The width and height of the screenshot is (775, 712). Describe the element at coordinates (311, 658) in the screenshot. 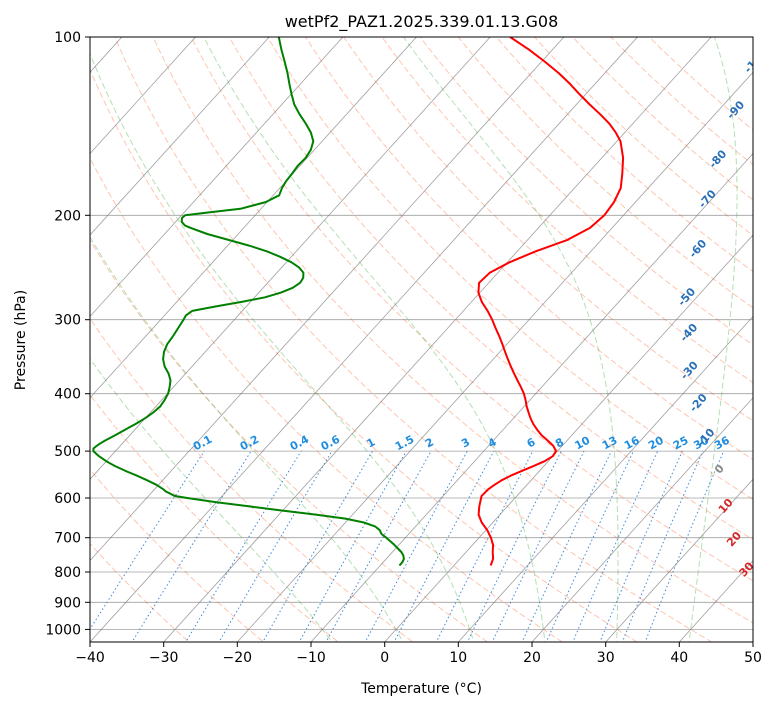

I see `x-tick-label: −10` at that location.